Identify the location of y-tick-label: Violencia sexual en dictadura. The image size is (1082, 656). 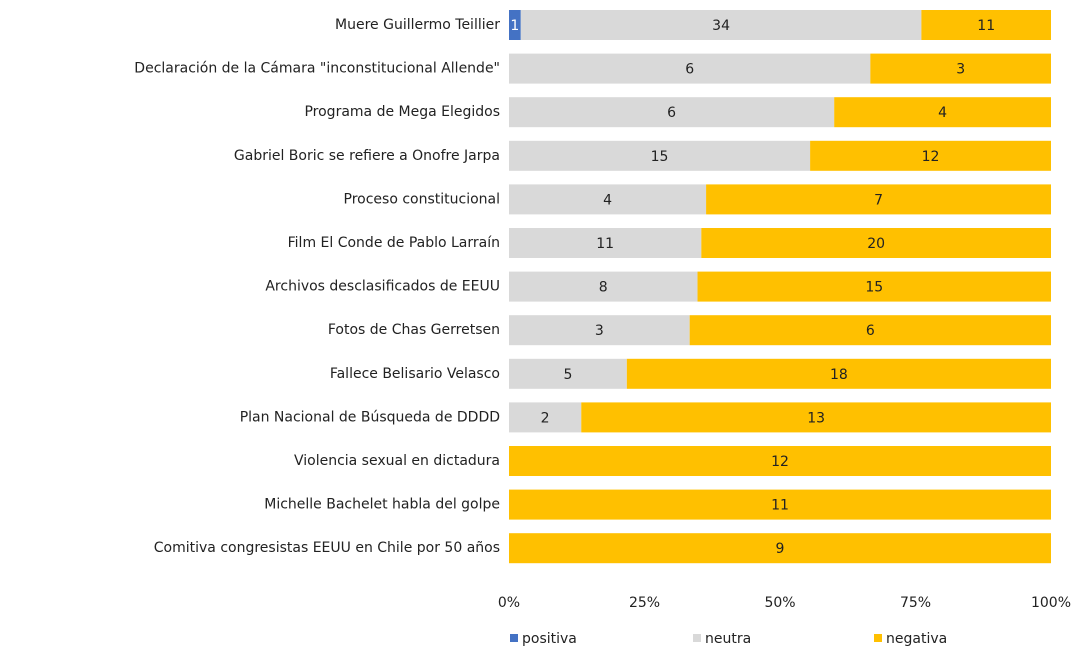
(397, 461).